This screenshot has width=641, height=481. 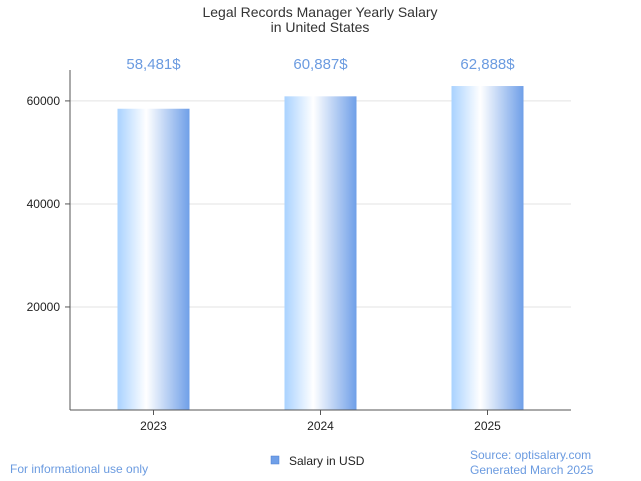 I want to click on bar-2023, so click(x=153, y=259).